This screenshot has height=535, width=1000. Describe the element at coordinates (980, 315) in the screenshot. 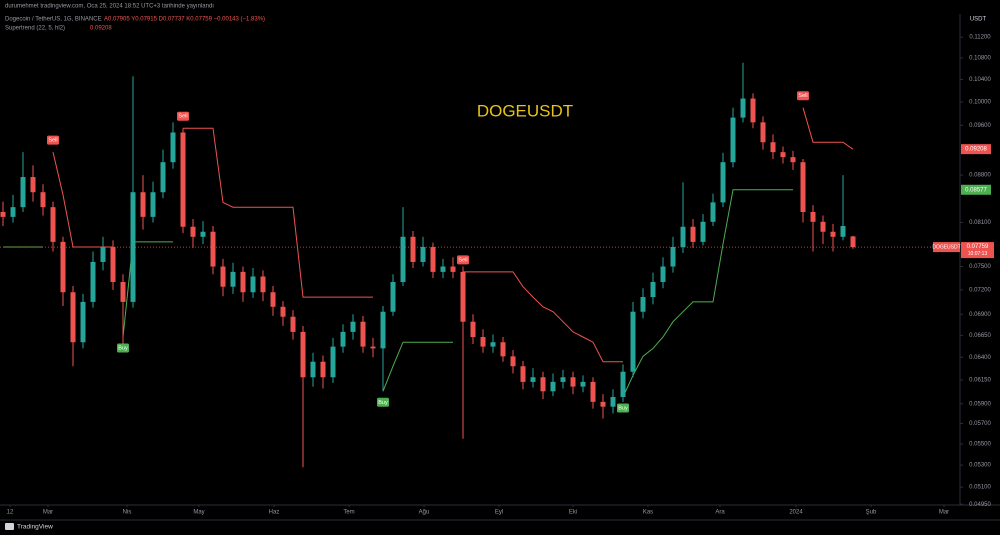

I see `y-tick-label: 0.06900` at that location.